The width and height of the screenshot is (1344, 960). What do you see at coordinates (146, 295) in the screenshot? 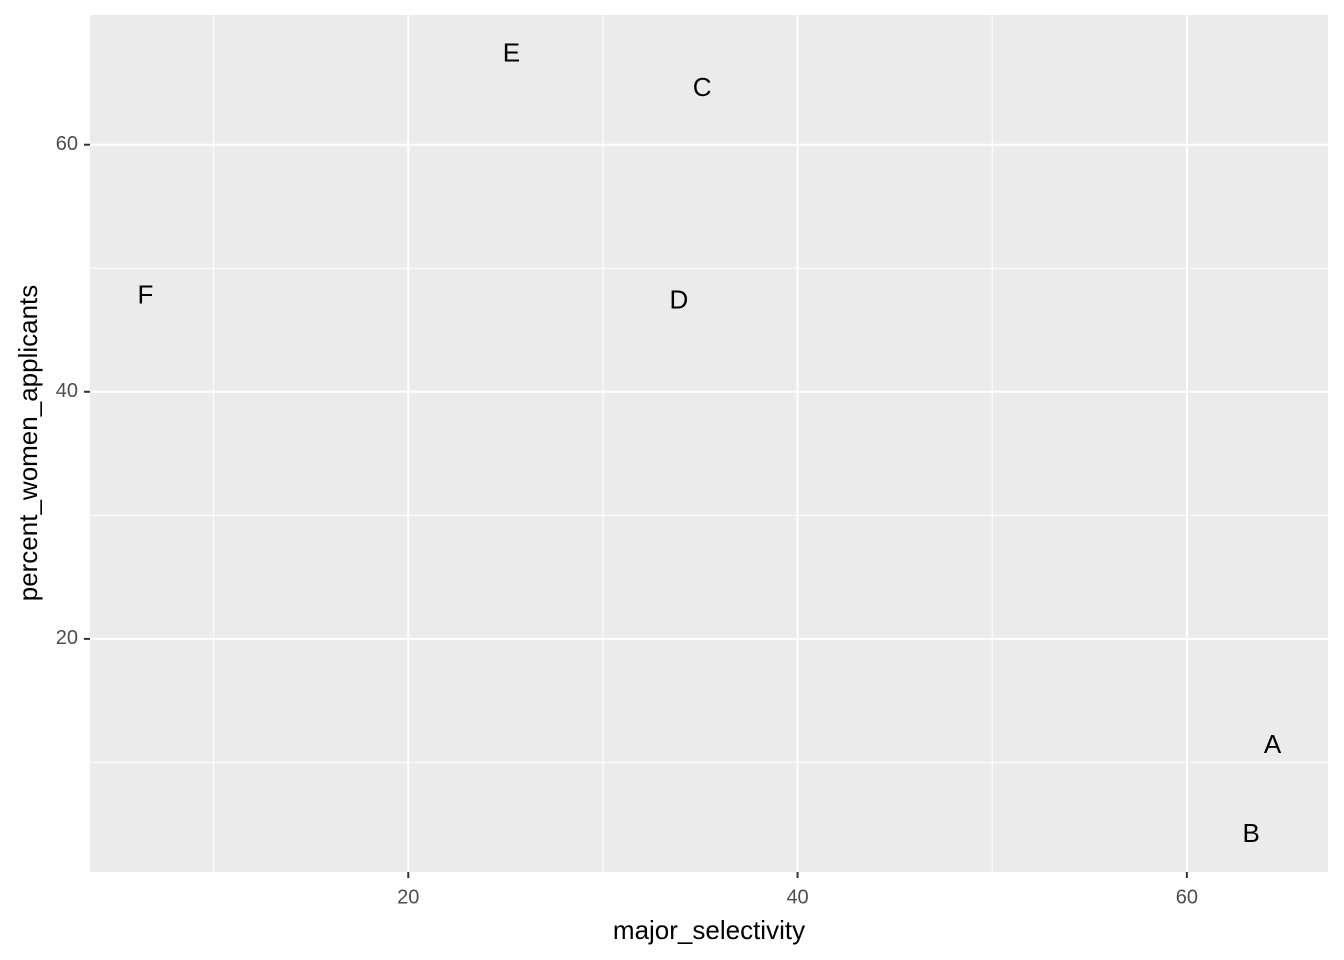
I see `point-label: F` at bounding box center [146, 295].